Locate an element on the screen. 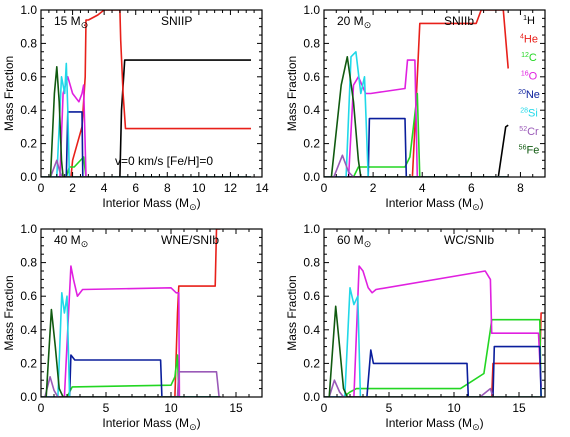 This screenshot has height=437, width=570. legend-entry-H: 1H is located at coordinates (529, 21).